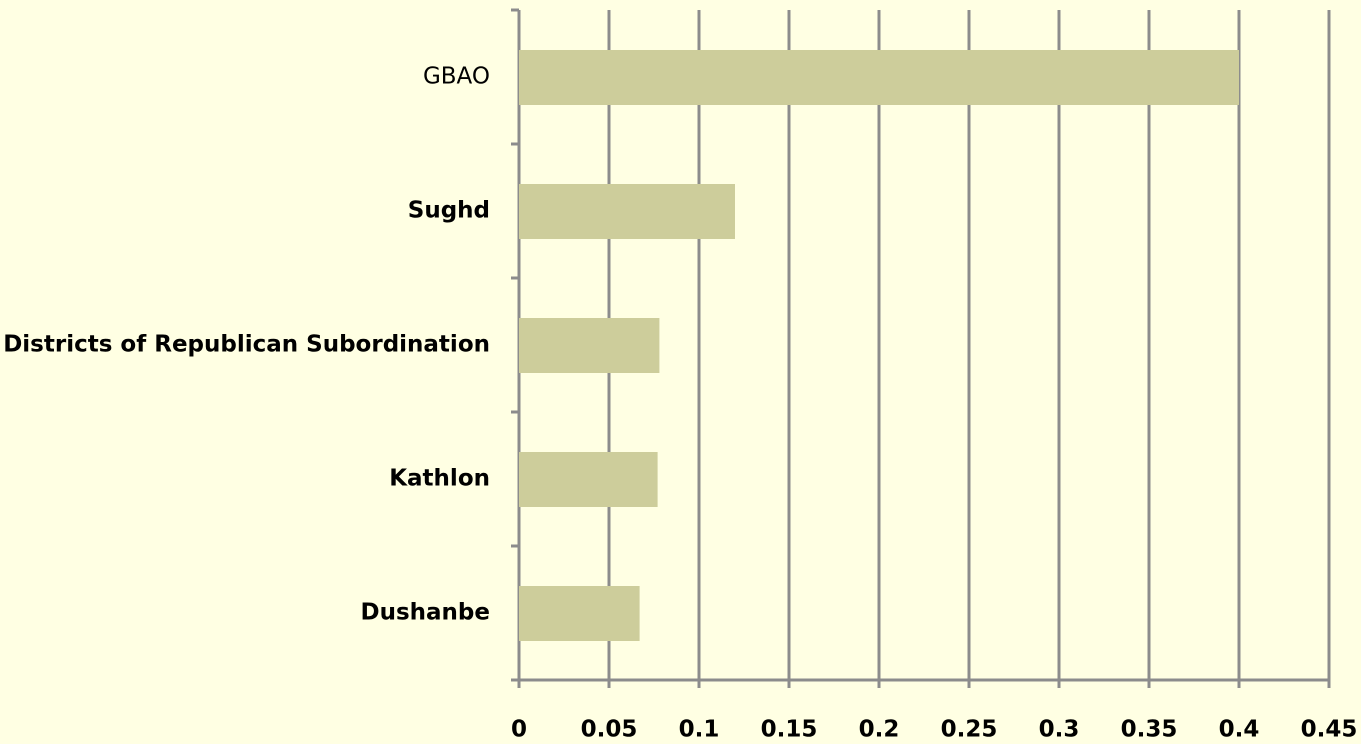 This screenshot has height=744, width=1361. I want to click on y-tick-label: Sughd, so click(449, 211).